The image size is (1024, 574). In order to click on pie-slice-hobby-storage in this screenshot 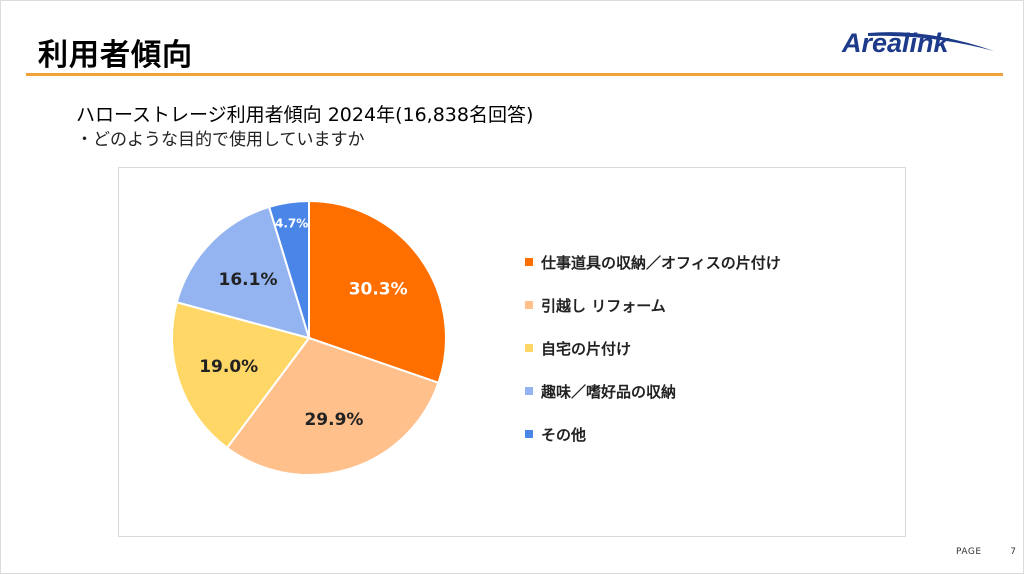, I will do `click(243, 272)`.